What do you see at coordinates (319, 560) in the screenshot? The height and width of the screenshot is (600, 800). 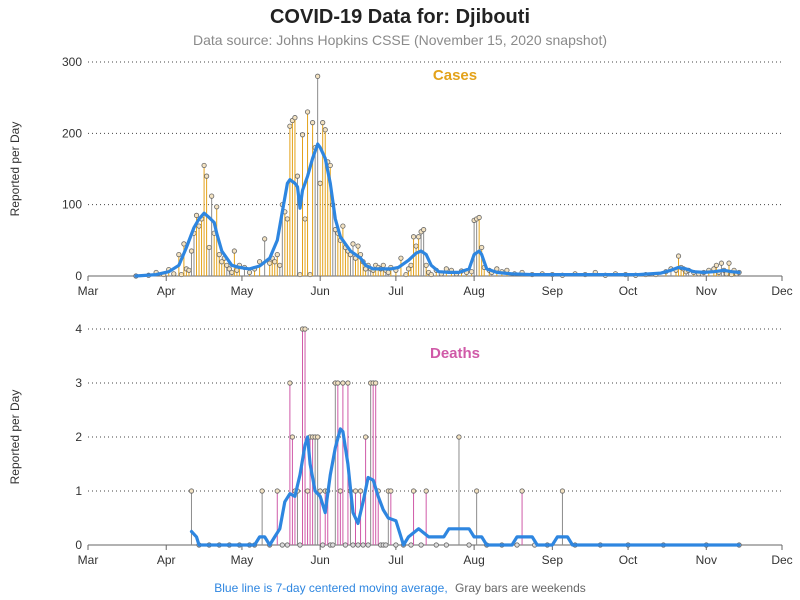 I see `x-tick-label: Jun` at bounding box center [319, 560].